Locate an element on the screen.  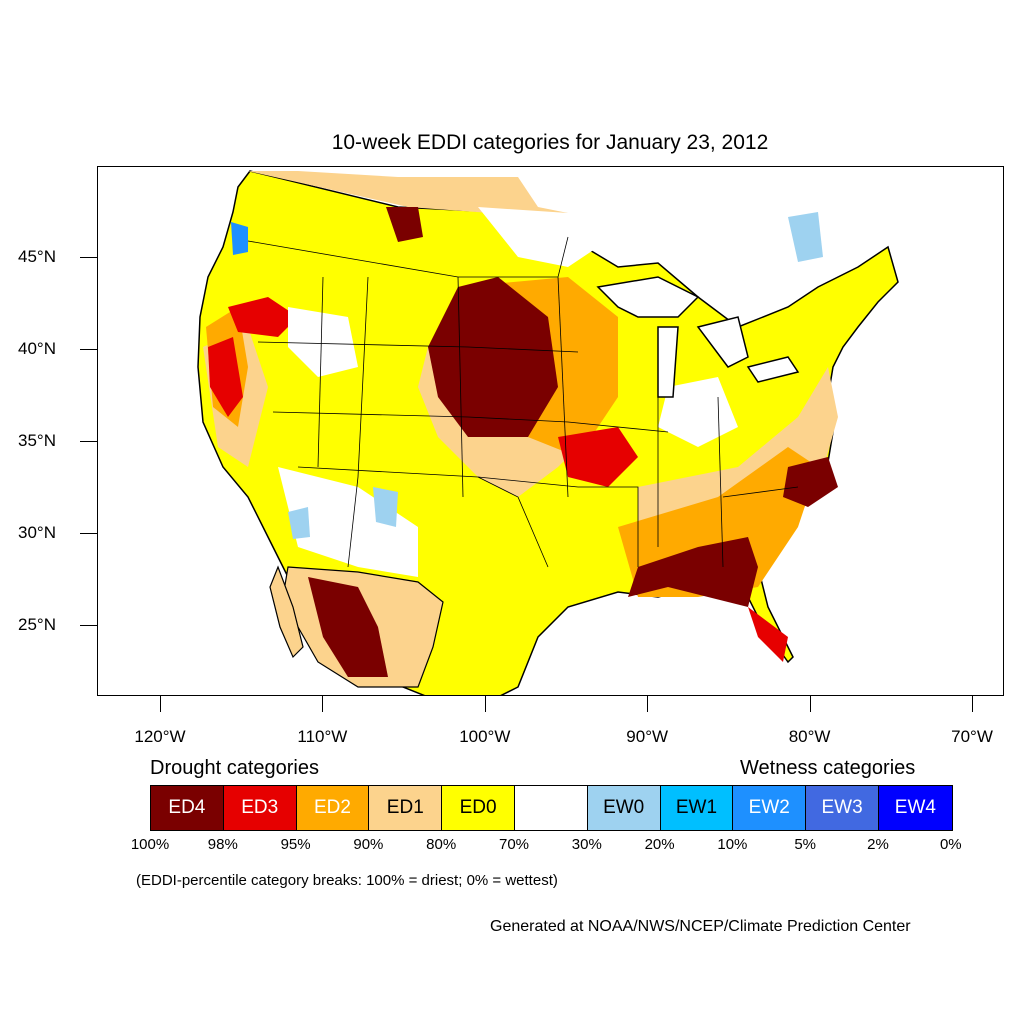
legend-break: 95% is located at coordinates (295, 844).